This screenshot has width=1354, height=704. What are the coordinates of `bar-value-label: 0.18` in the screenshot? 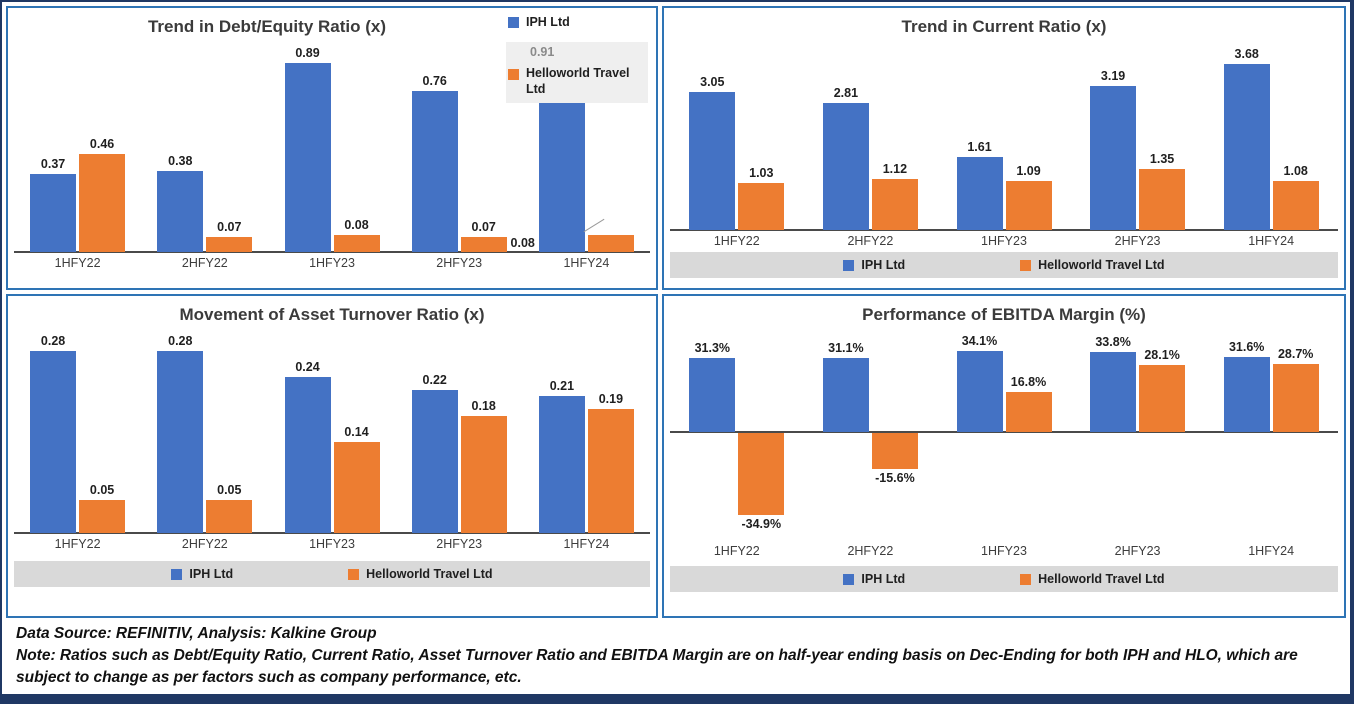 It's located at (483, 405).